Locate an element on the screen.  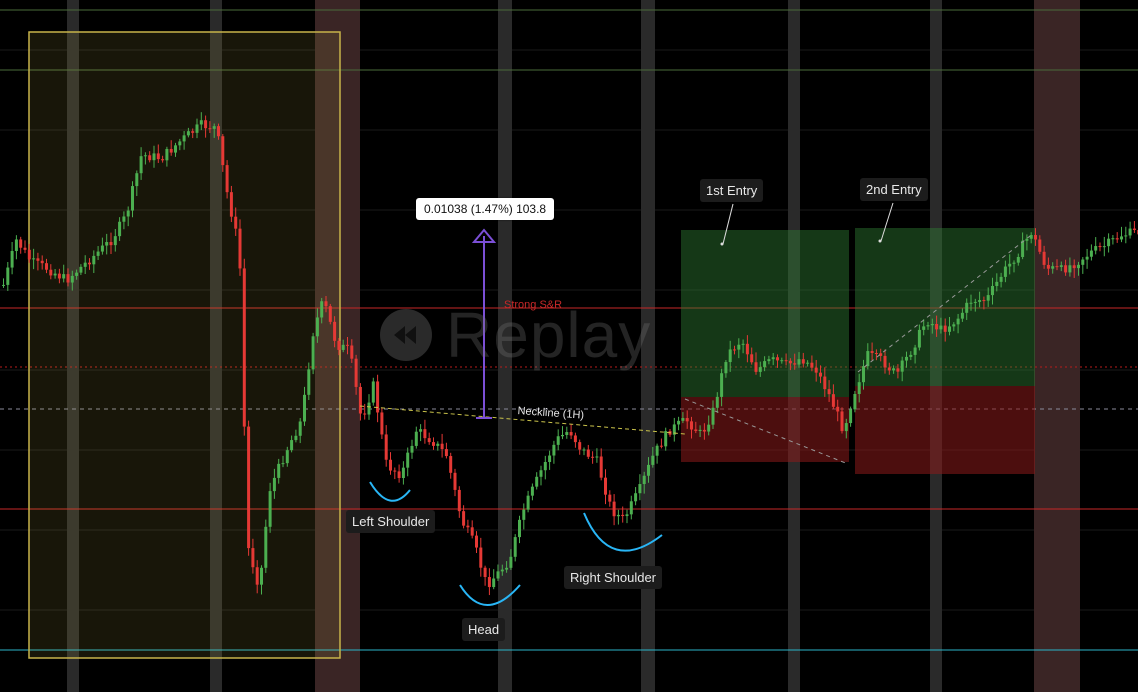
entry2-pointer is located at coordinates (887, 222).